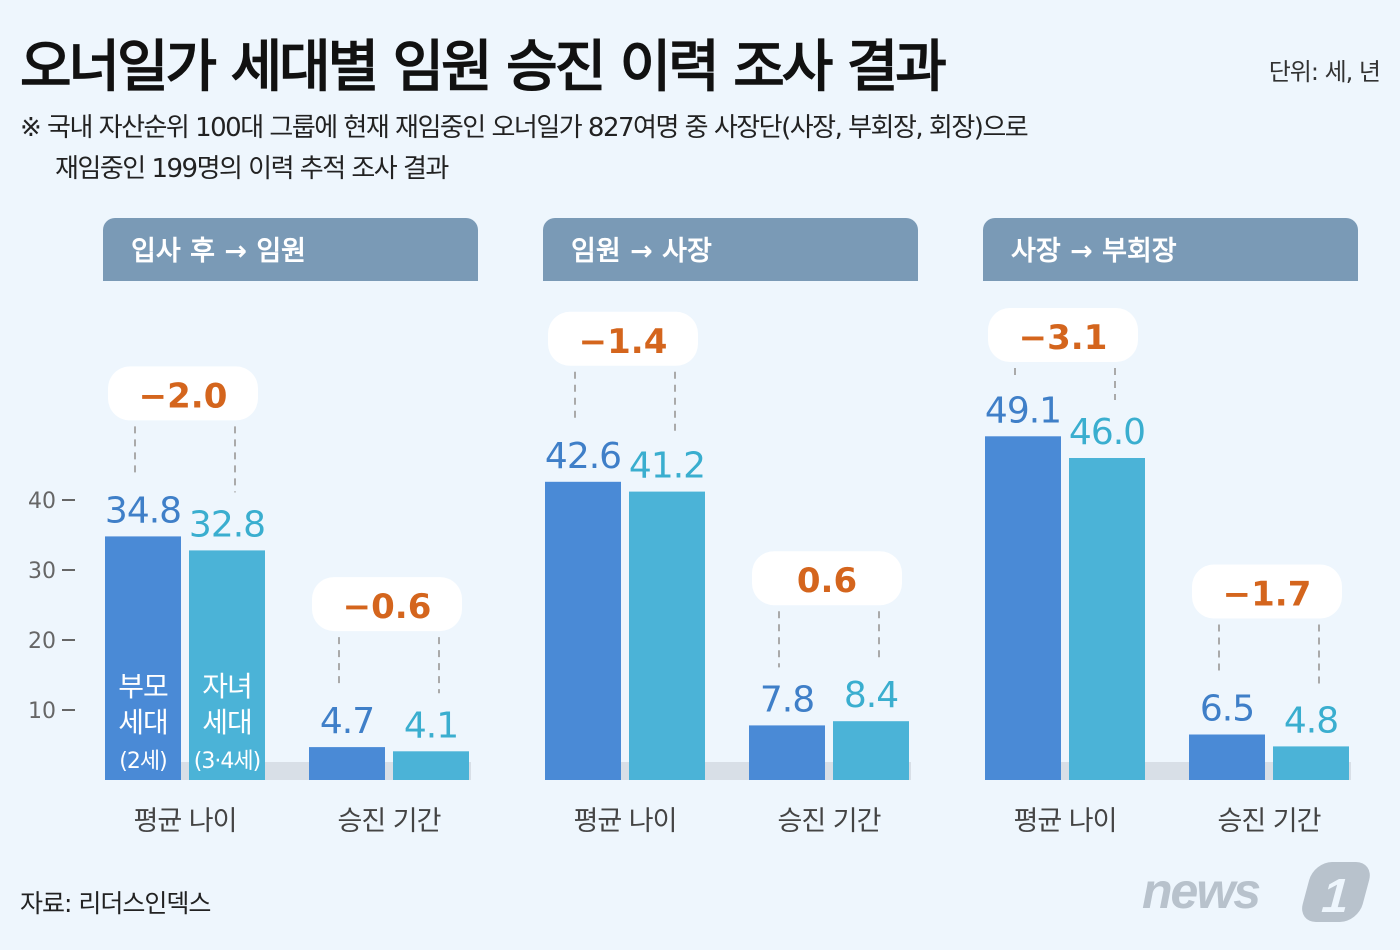 This screenshot has height=950, width=1400. I want to click on series-label-parent: 부모, so click(143, 686).